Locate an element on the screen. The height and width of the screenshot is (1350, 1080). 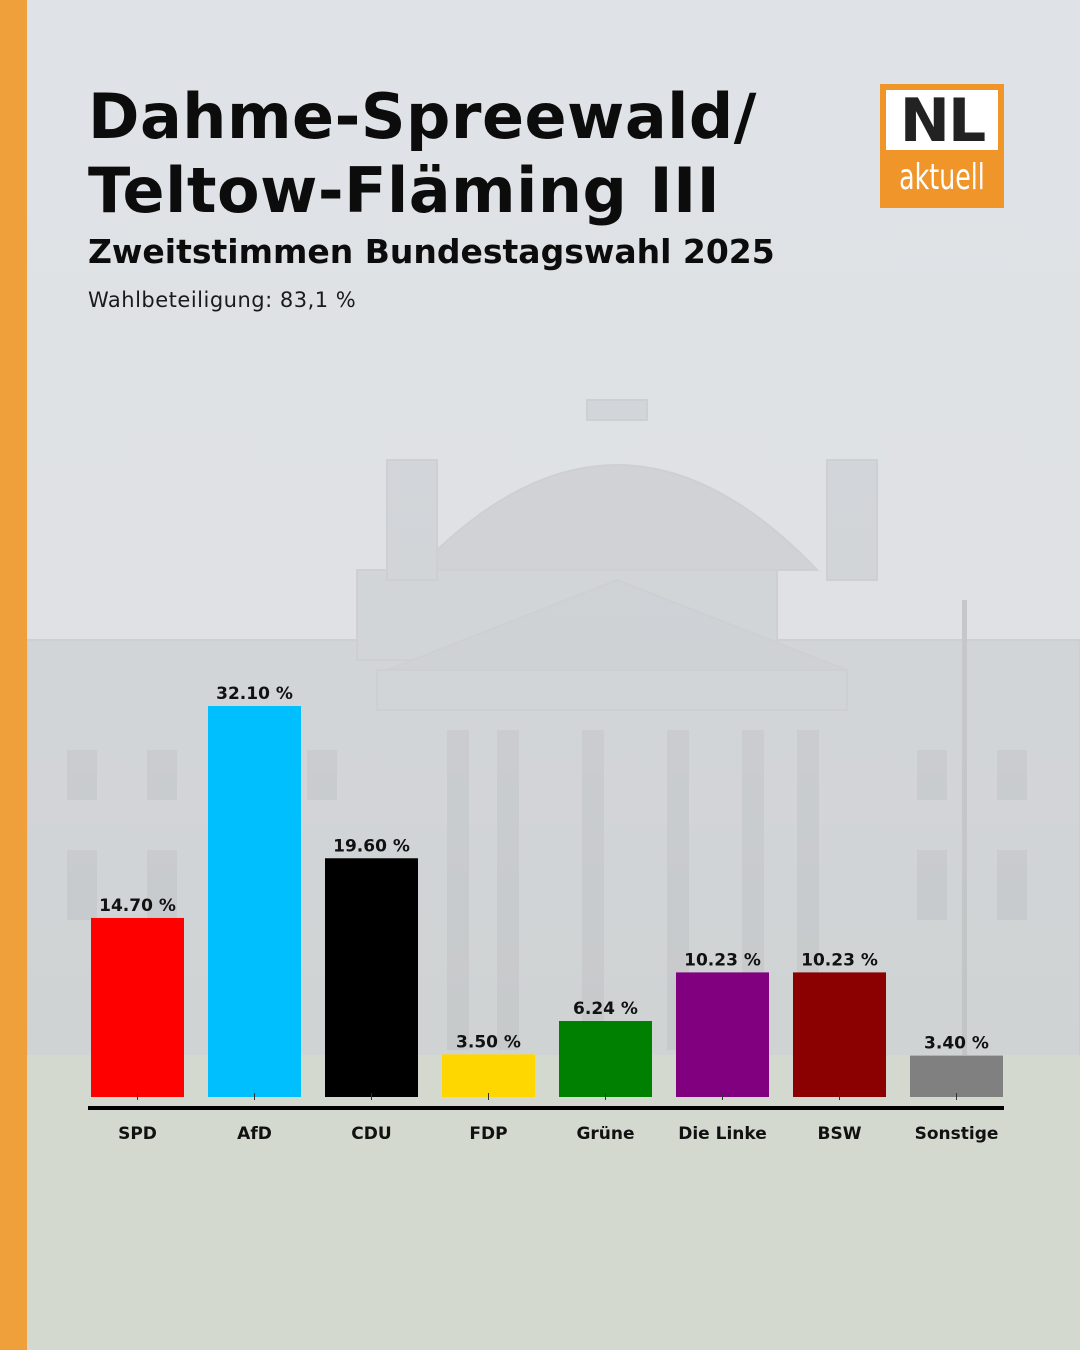
turnout-text: Wahlbeteiligung: 83,1 % is located at coordinates (222, 300).